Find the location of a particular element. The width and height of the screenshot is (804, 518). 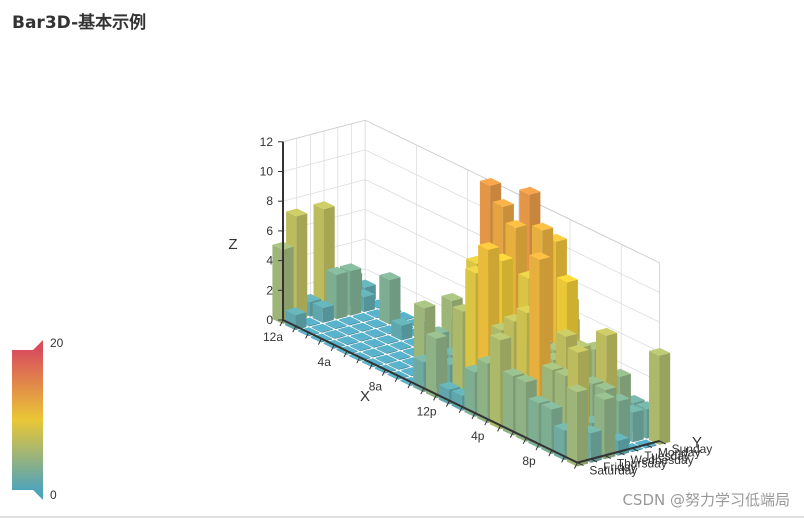

y-axis-name: Y is located at coordinates (697, 442).